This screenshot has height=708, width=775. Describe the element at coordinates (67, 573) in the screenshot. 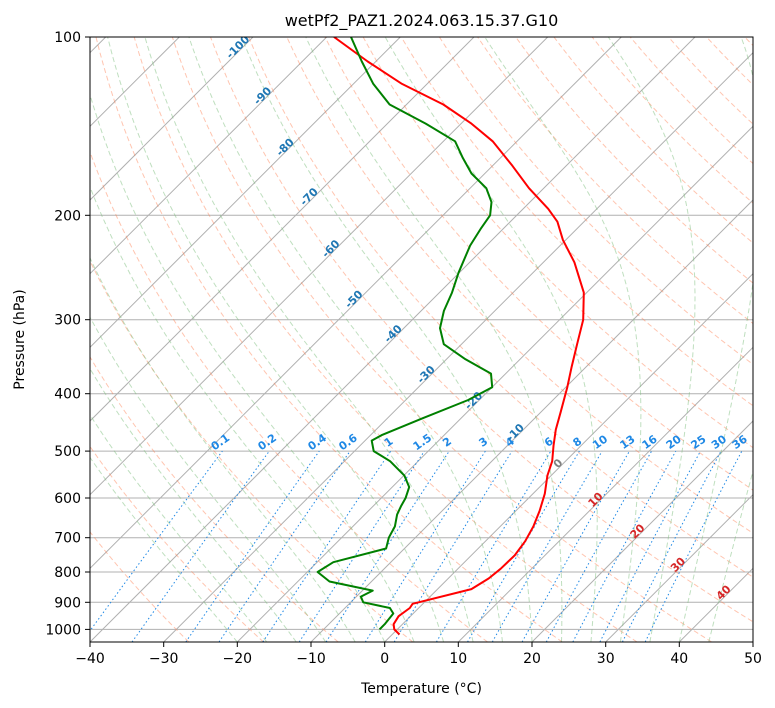

I see `y-tick-label: 800` at that location.